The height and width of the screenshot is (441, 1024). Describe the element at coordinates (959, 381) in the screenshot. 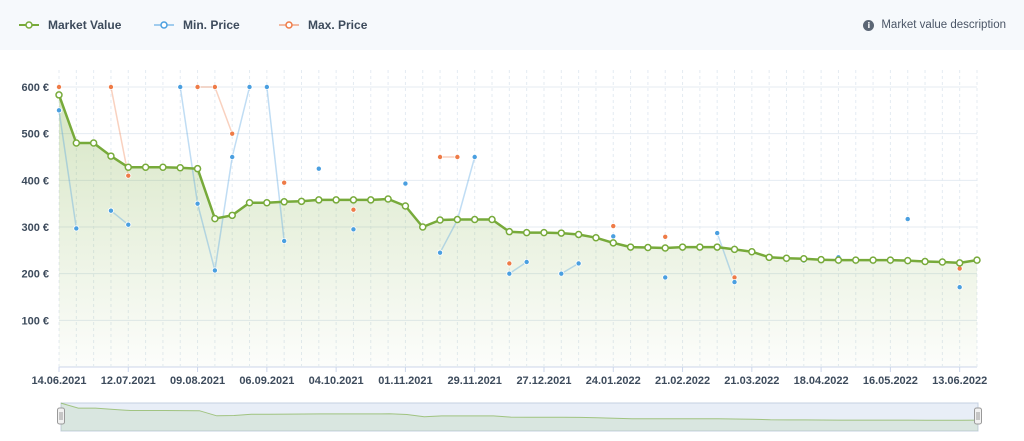

I see `x-tick-label: 13.06.2022` at that location.